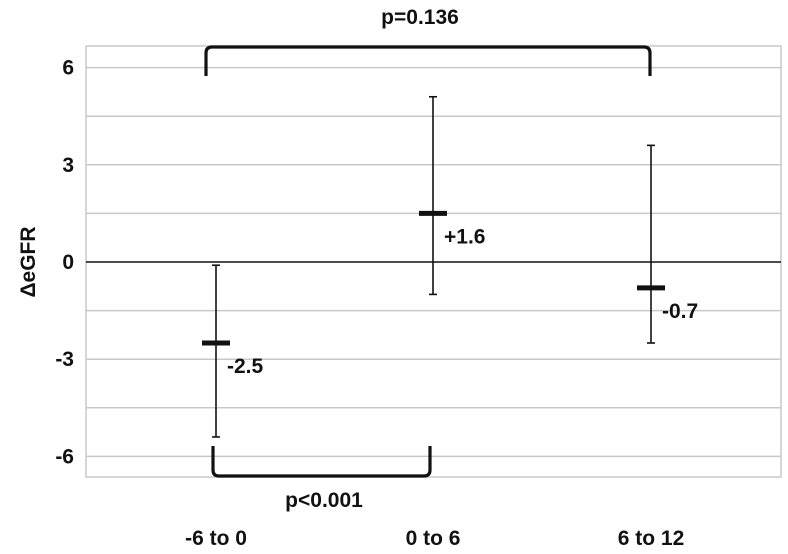 This screenshot has height=554, width=788. I want to click on y-tick-label: 3, so click(68, 165).